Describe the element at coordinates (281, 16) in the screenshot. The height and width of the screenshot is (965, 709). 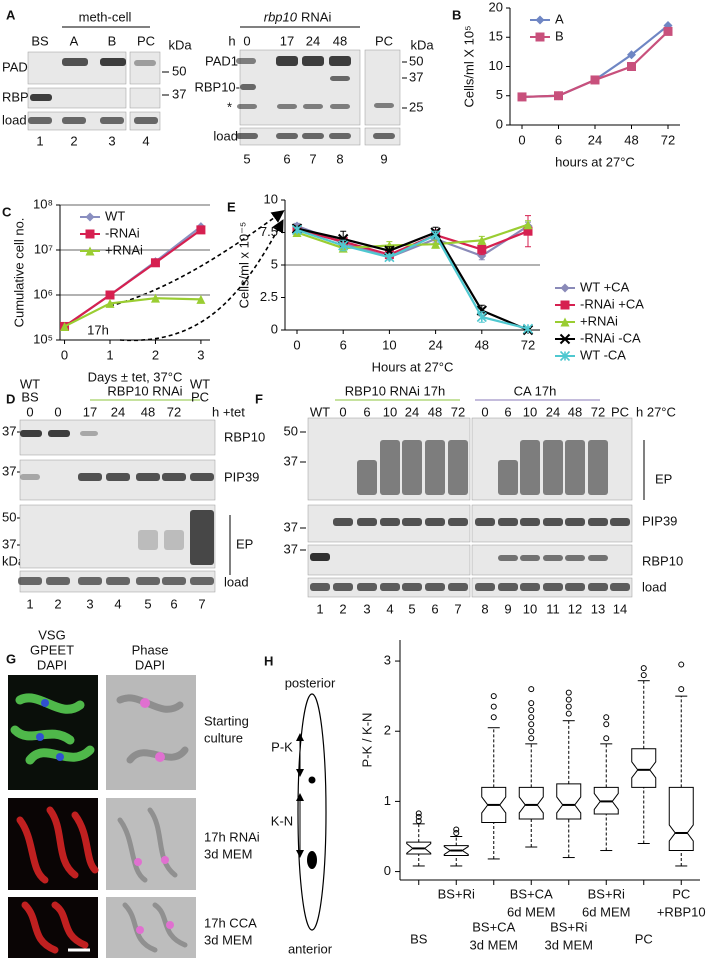
I see `label: rbp10` at that location.